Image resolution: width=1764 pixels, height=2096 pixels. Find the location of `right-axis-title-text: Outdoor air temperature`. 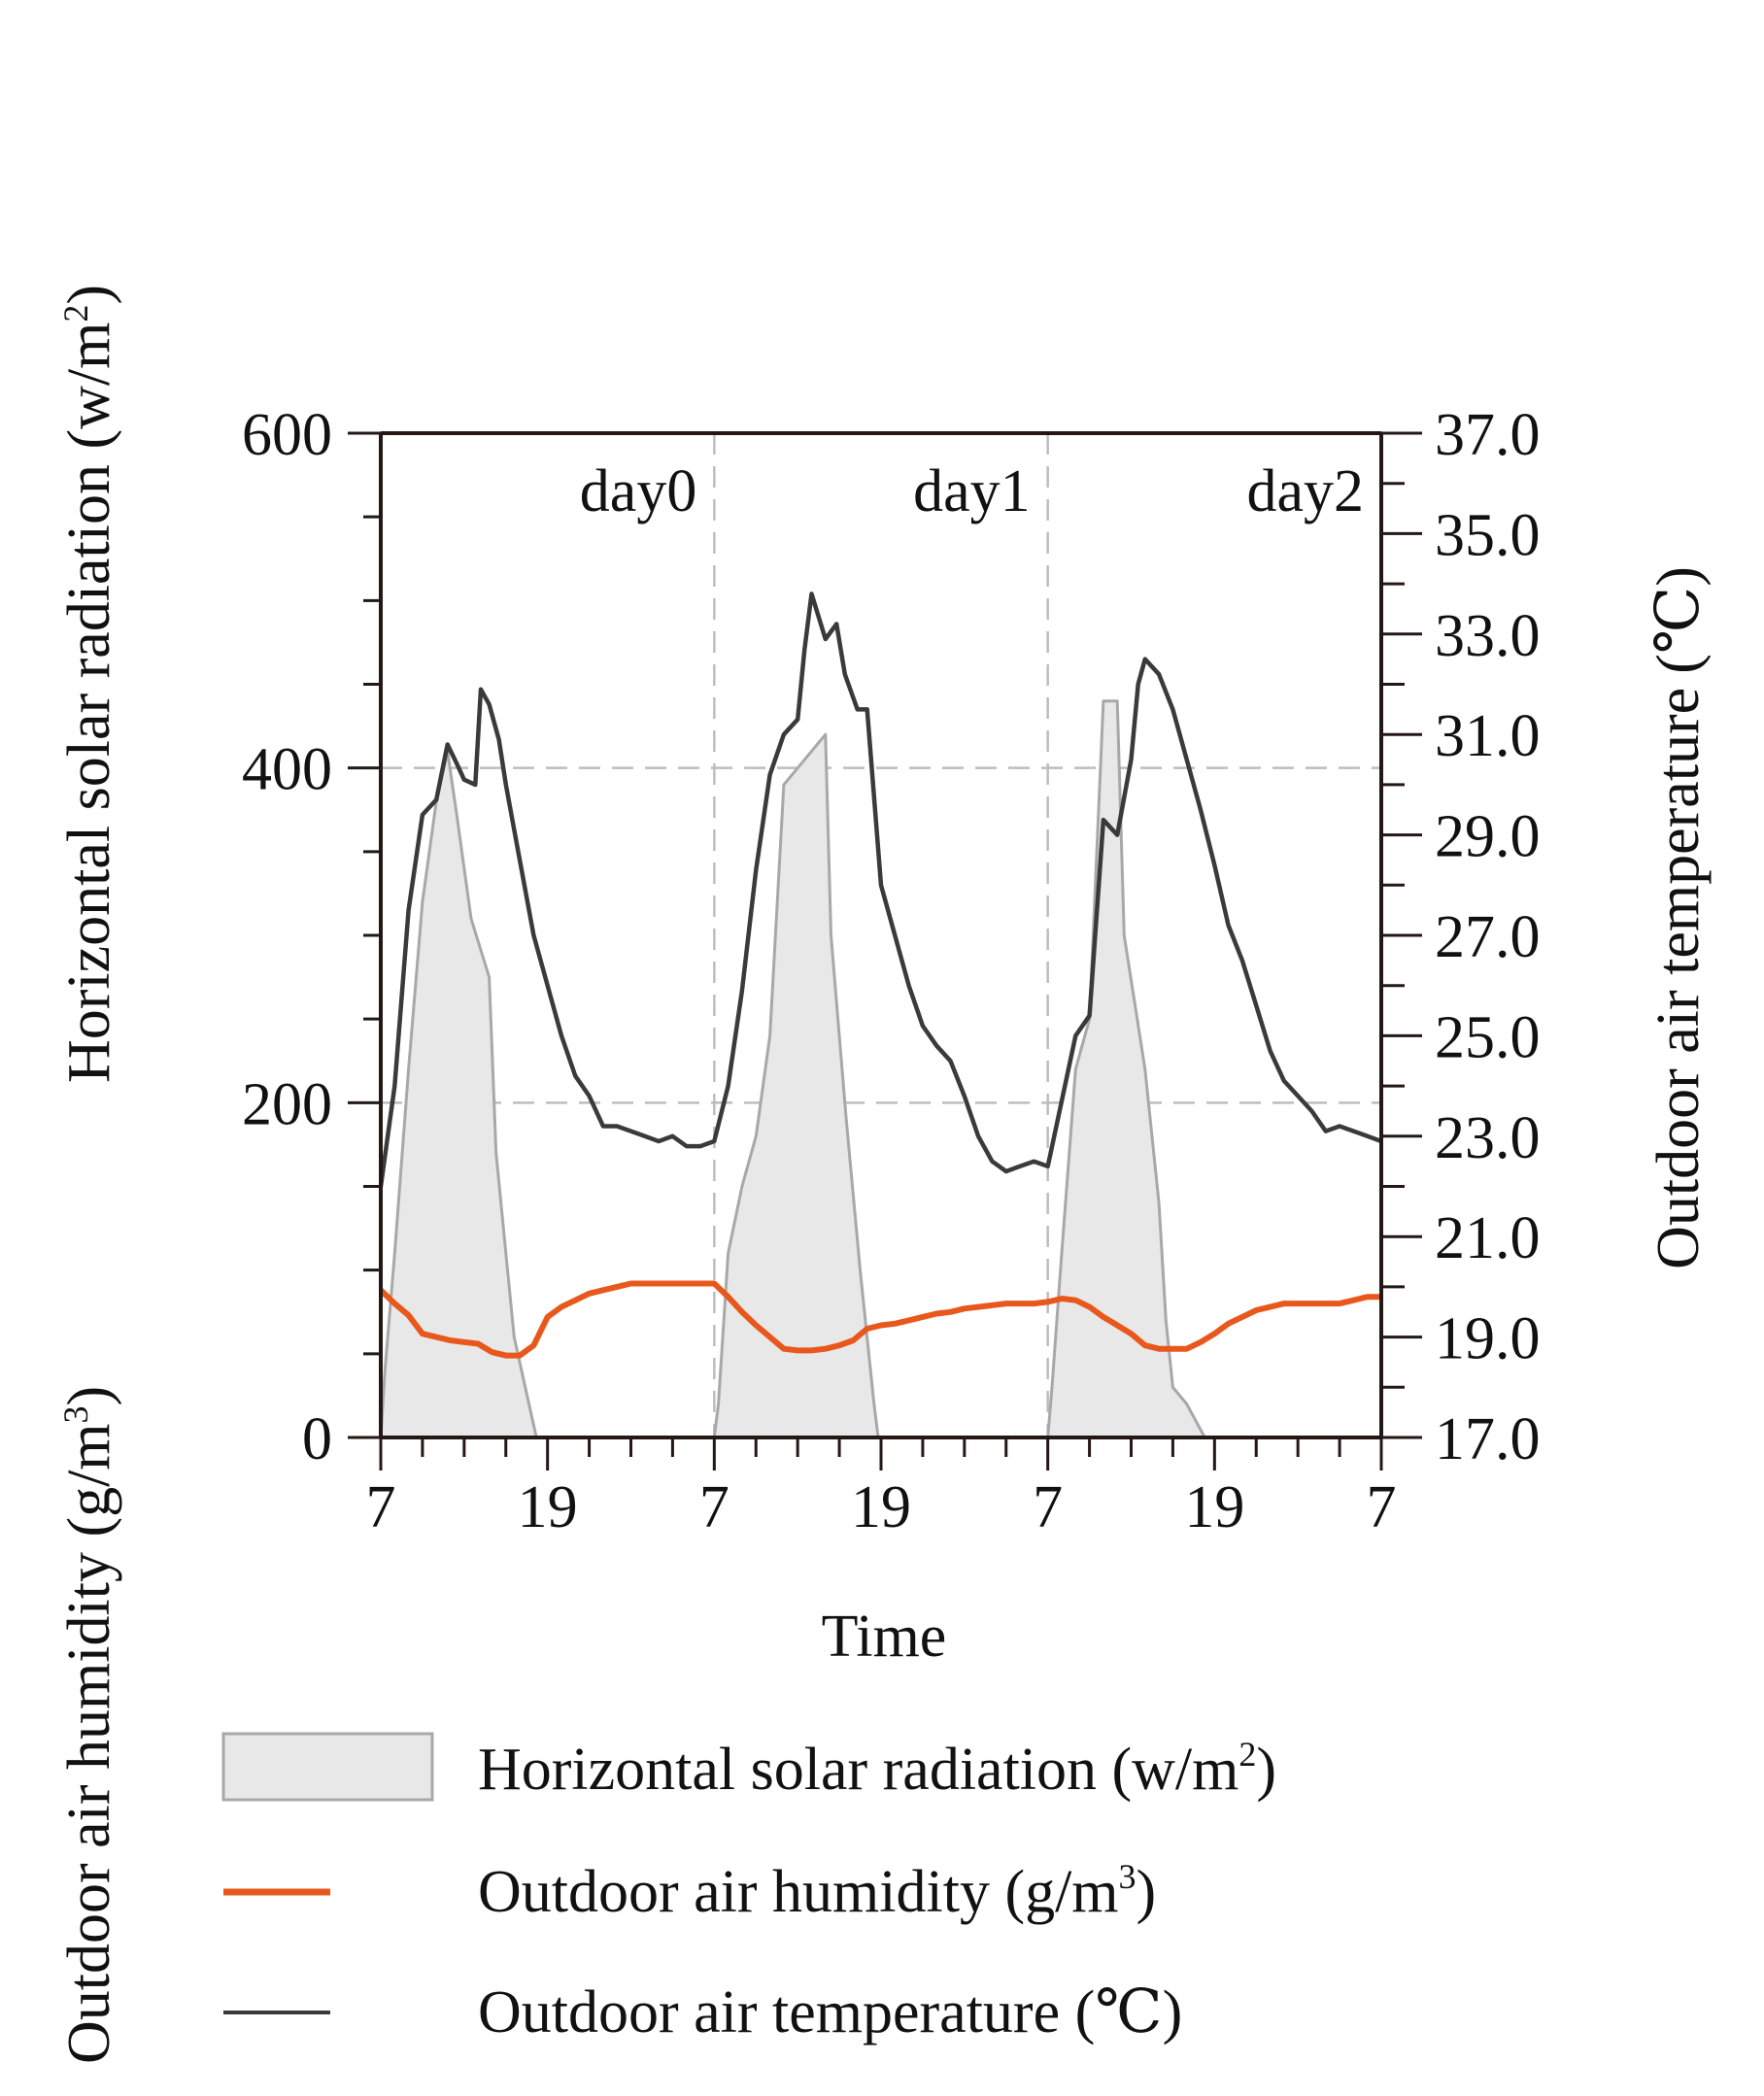

right-axis-title-text: Outdoor air temperature is located at coordinates (1678, 978).